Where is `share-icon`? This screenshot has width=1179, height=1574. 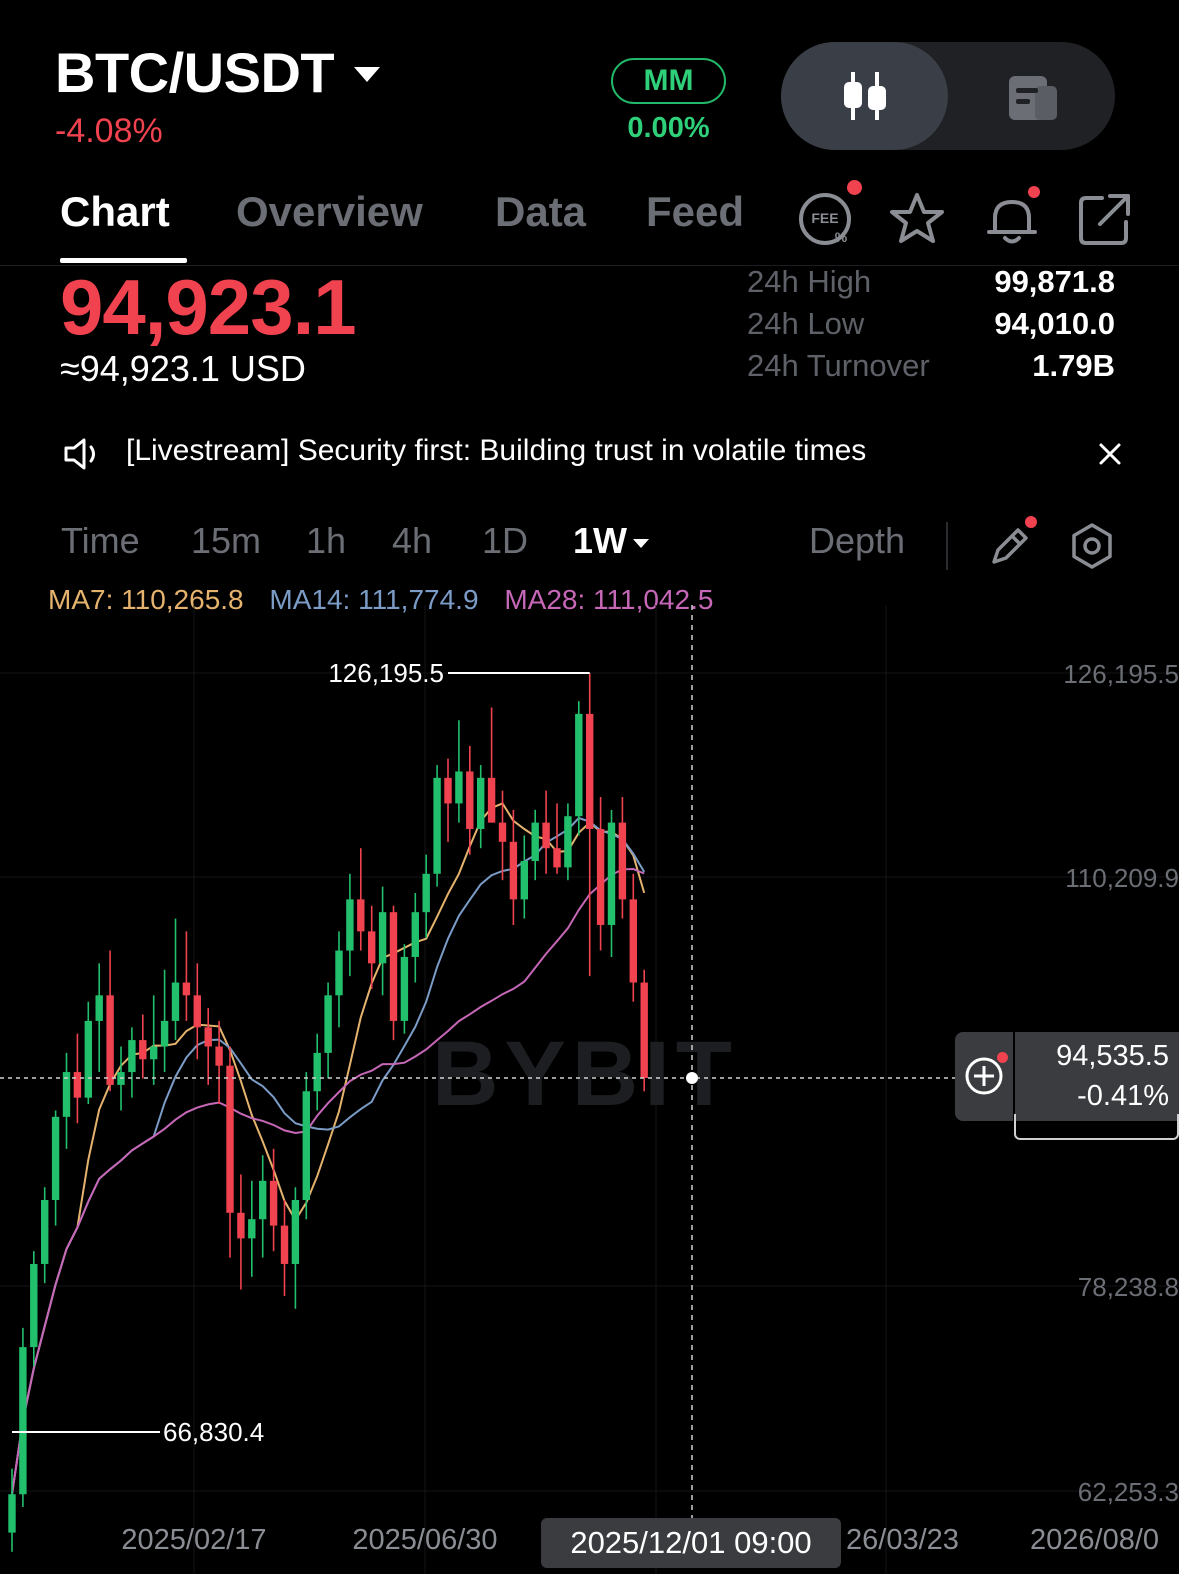 share-icon is located at coordinates (1105, 219).